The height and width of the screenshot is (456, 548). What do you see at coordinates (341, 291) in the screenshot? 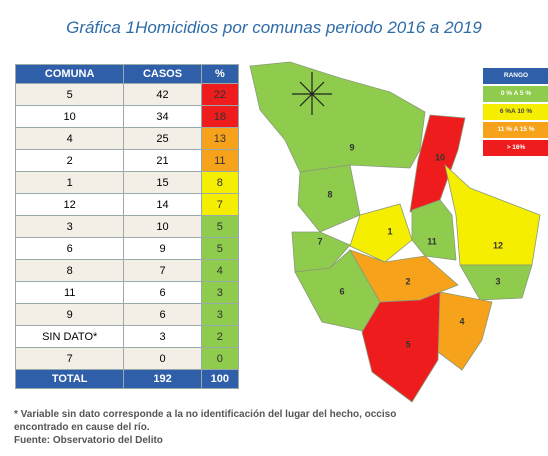
I see `region-label: 6` at bounding box center [341, 291].